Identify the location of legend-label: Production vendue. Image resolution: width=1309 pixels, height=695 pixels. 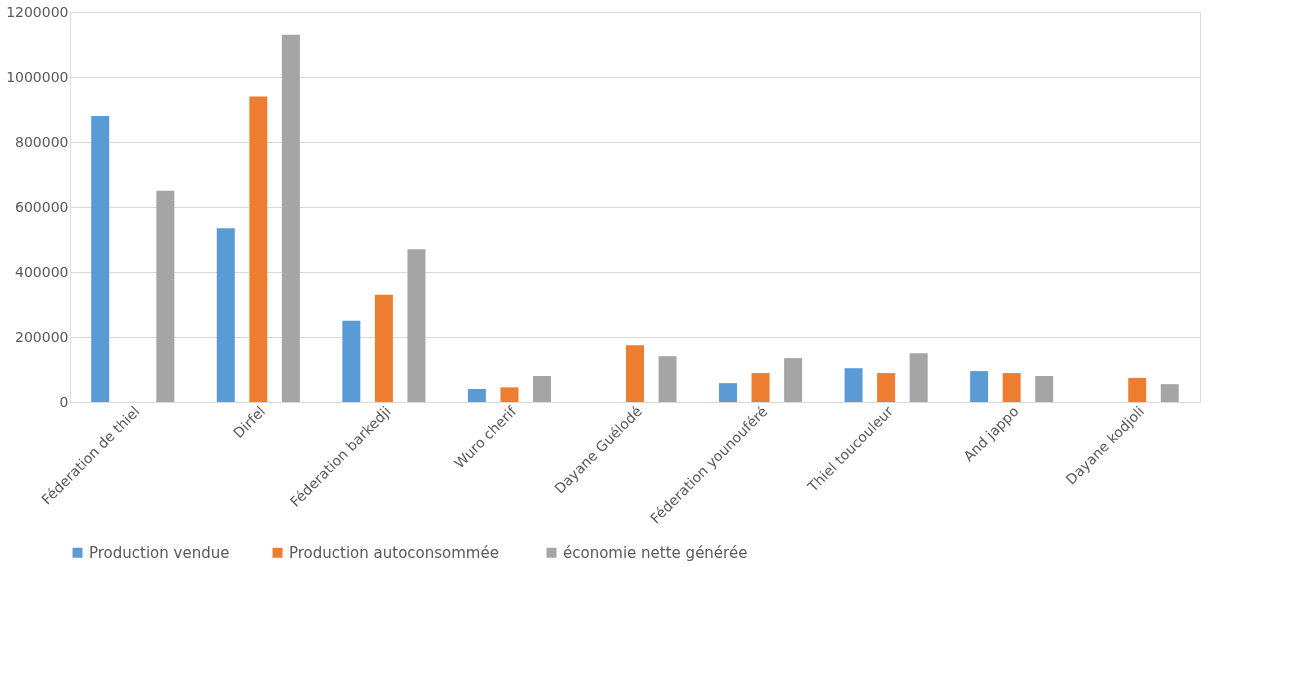
(159, 552).